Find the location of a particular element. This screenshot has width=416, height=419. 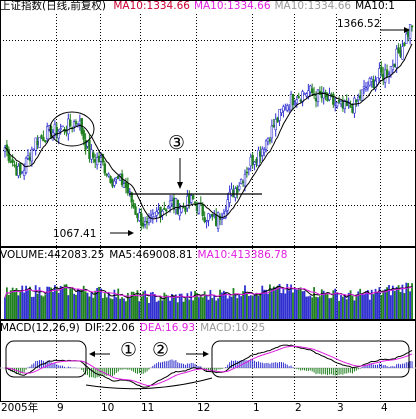

volume-panel is located at coordinates (208, 300).